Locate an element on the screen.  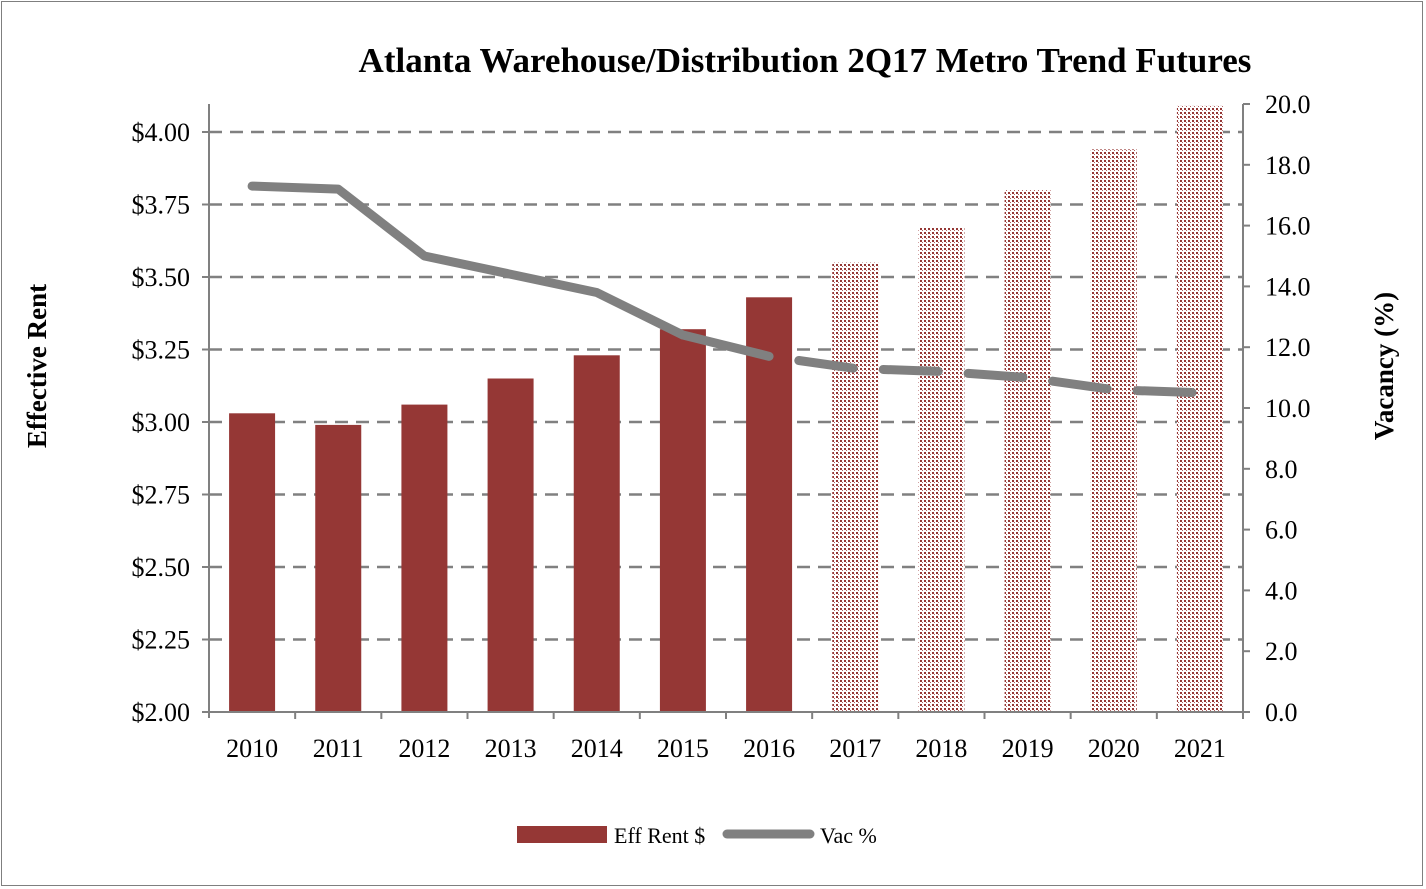
x-tick-label: 2014 is located at coordinates (597, 748).